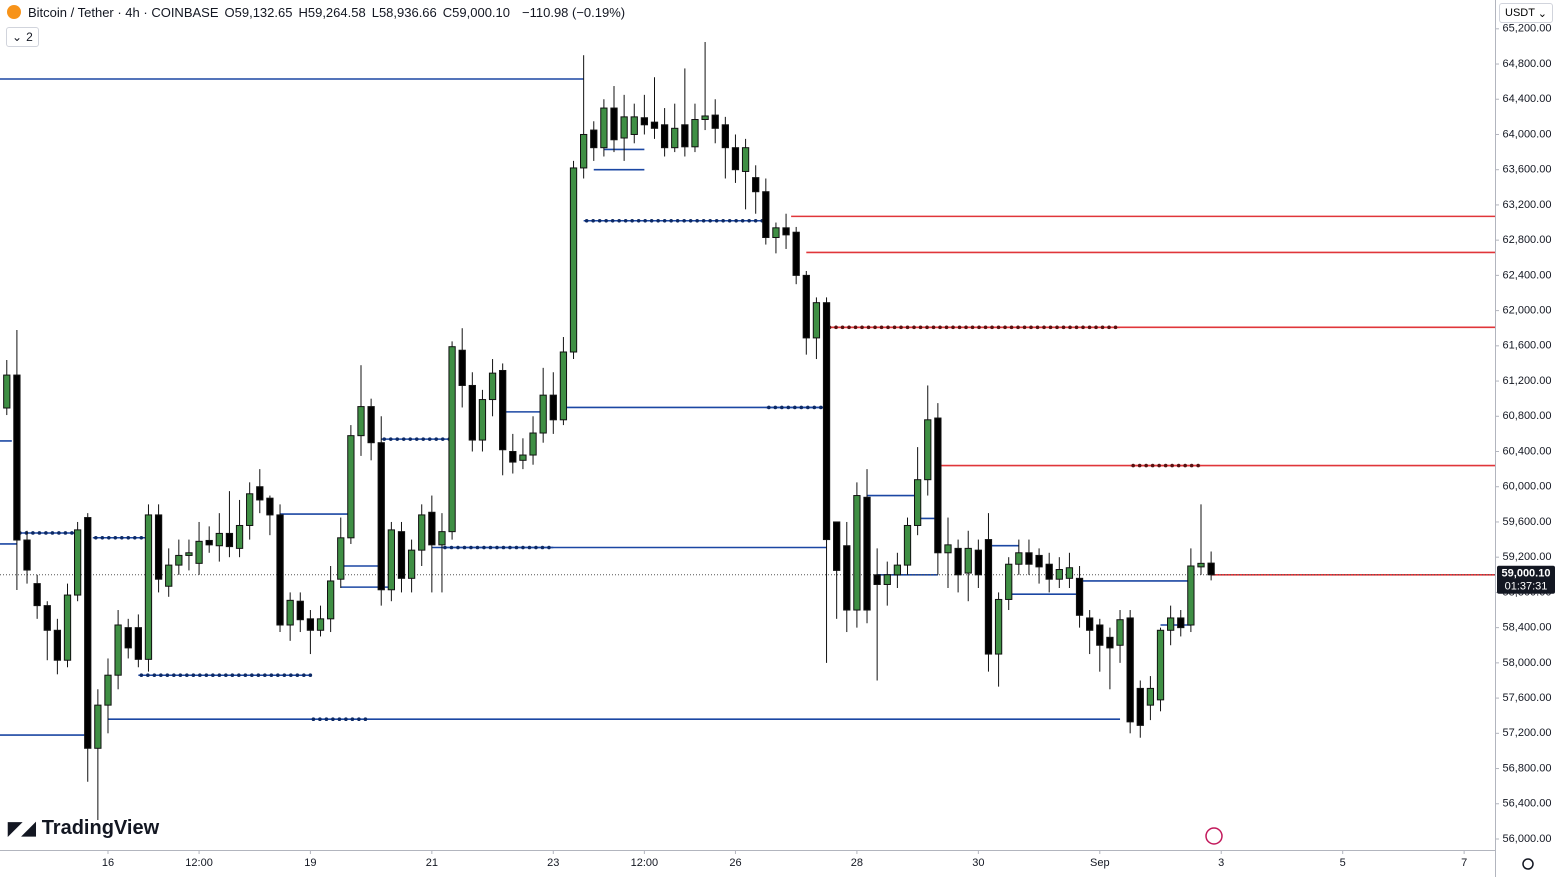  Describe the element at coordinates (17, 37) in the screenshot. I see `chevron: ⌄` at that location.